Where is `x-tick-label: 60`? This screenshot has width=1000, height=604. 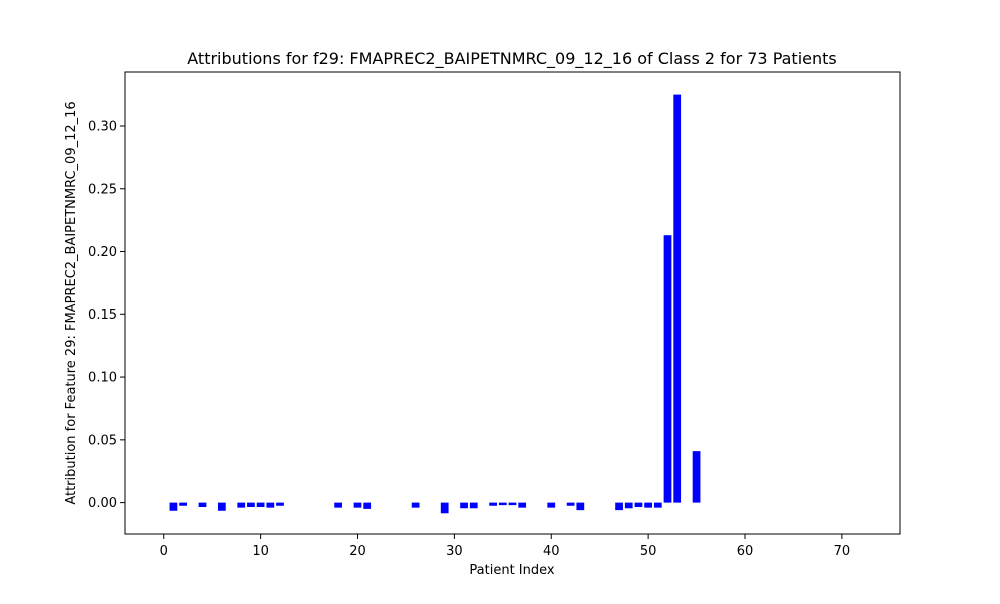
x-tick-label: 60 is located at coordinates (745, 551).